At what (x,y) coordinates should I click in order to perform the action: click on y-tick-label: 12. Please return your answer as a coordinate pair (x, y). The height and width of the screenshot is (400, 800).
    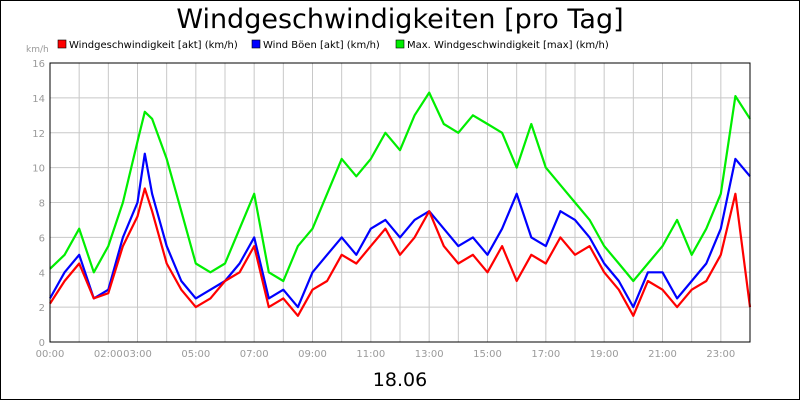
    Looking at the image, I should click on (38, 134).